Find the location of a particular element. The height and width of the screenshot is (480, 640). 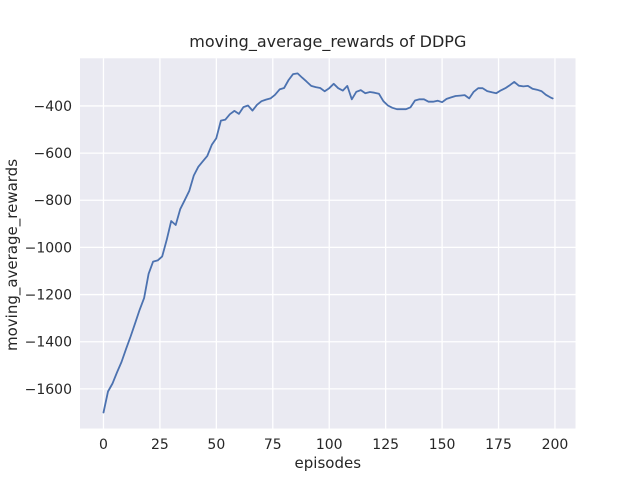

y-axis-label: moving_average_rewards is located at coordinates (12, 255).